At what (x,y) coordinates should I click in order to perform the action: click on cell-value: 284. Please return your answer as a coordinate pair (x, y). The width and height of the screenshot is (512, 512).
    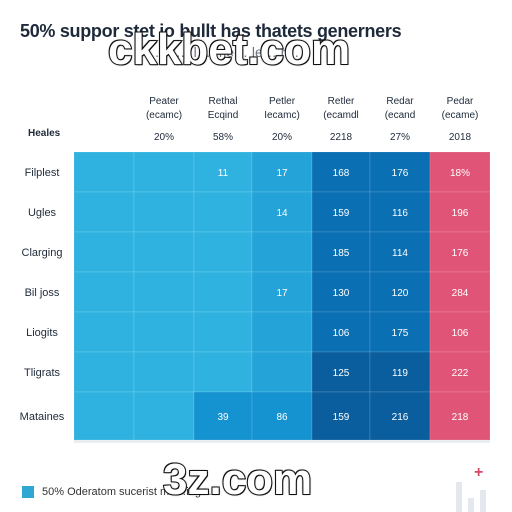
    Looking at the image, I should click on (460, 293).